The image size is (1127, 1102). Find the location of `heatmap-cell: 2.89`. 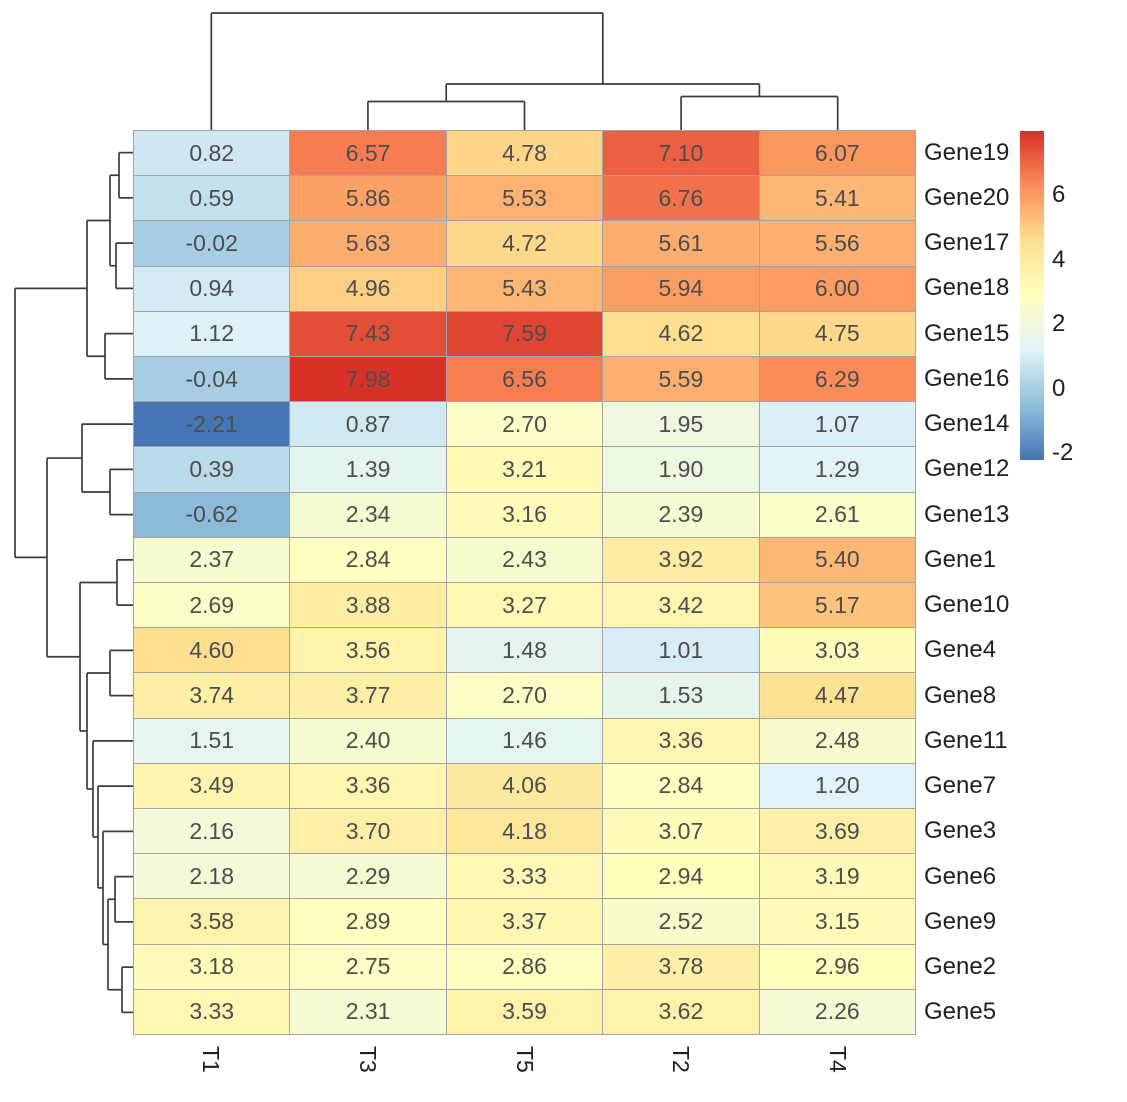

heatmap-cell: 2.89 is located at coordinates (368, 921).